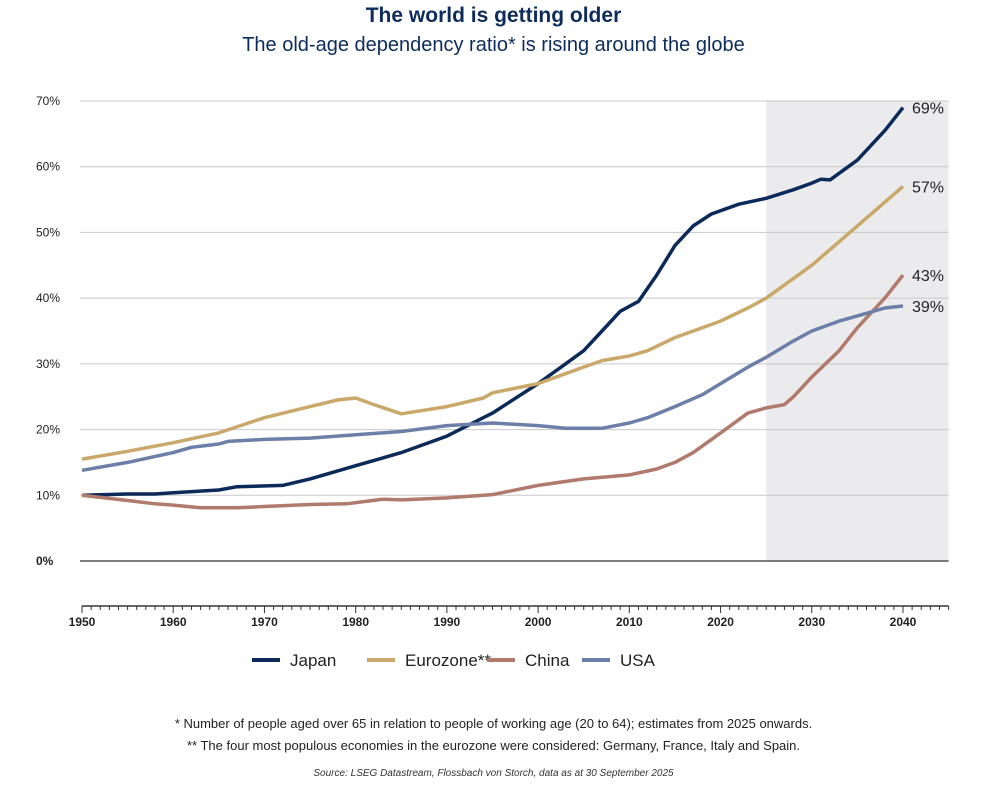 This screenshot has width=987, height=790. What do you see at coordinates (903, 622) in the screenshot?
I see `x-tick-label: 2040` at bounding box center [903, 622].